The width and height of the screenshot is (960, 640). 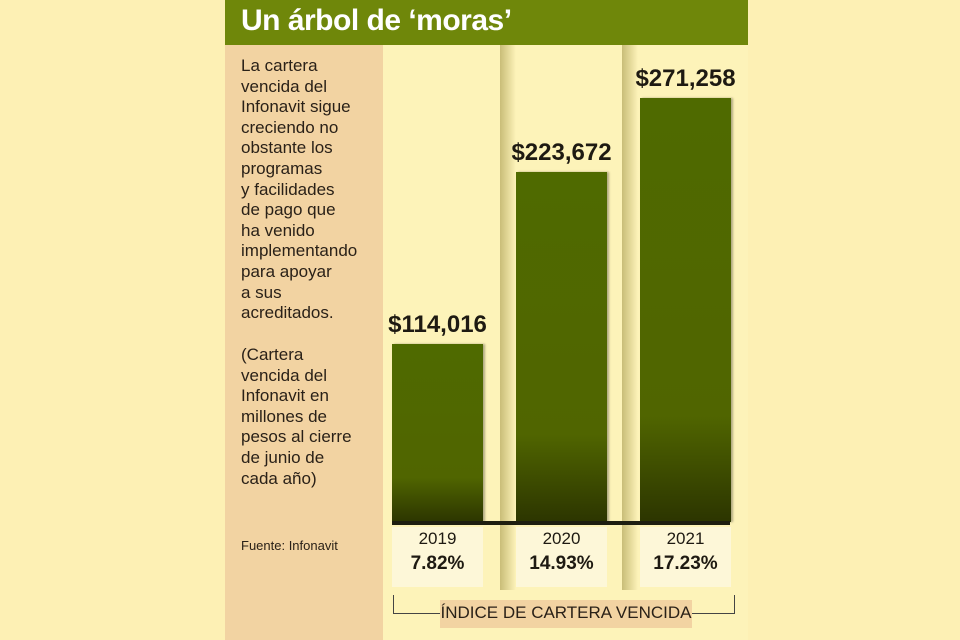 I want to click on chart-title: Un árbol de ‘moras’, so click(x=376, y=20).